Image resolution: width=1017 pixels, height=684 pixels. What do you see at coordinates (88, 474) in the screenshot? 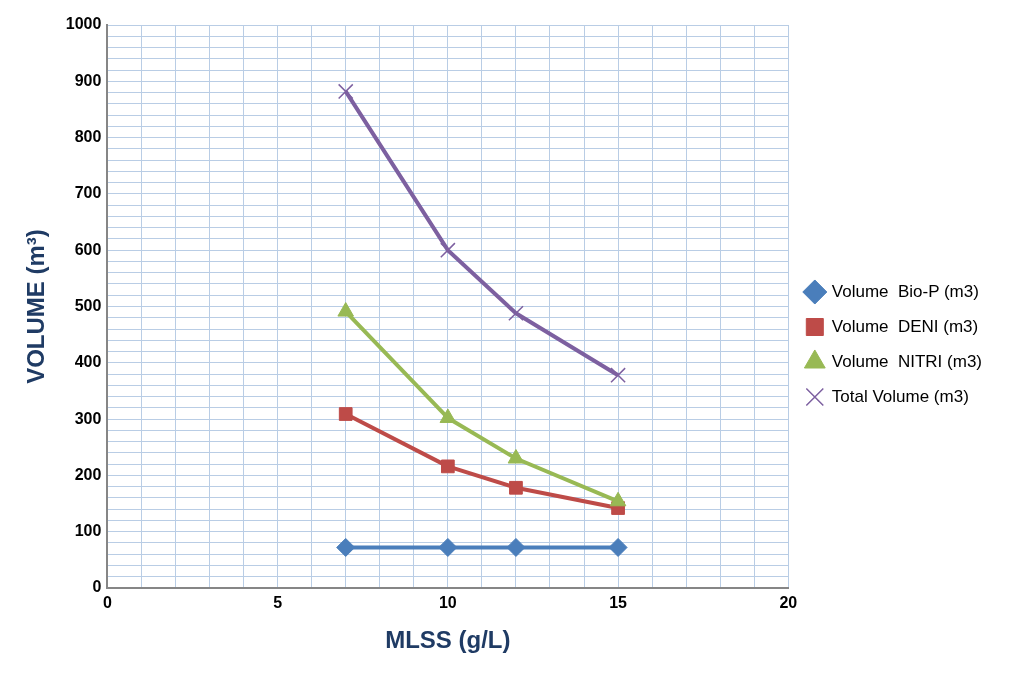
I see `y-tick-label: 200` at bounding box center [88, 474].